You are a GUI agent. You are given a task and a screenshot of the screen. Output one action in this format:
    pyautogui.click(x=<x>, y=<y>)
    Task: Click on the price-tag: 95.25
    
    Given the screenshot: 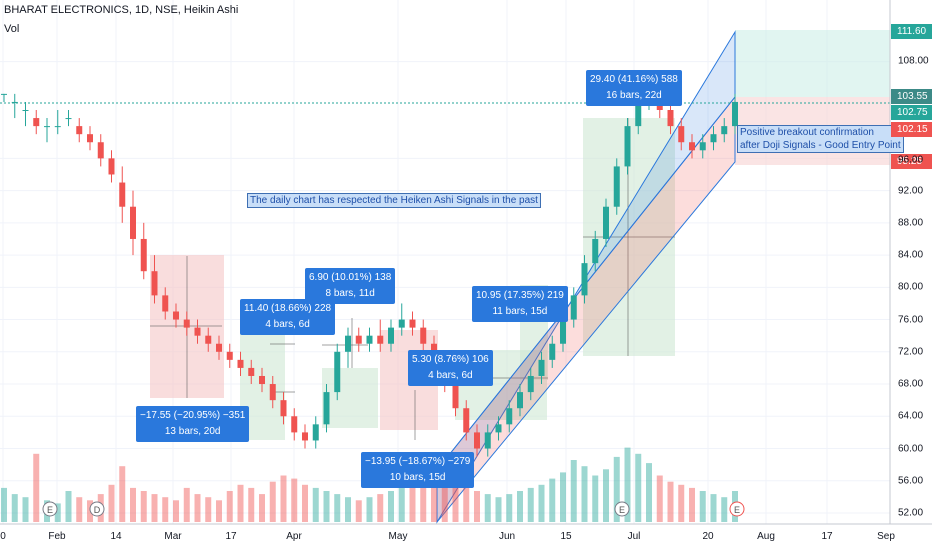 What is the action you would take?
    pyautogui.click(x=911, y=161)
    